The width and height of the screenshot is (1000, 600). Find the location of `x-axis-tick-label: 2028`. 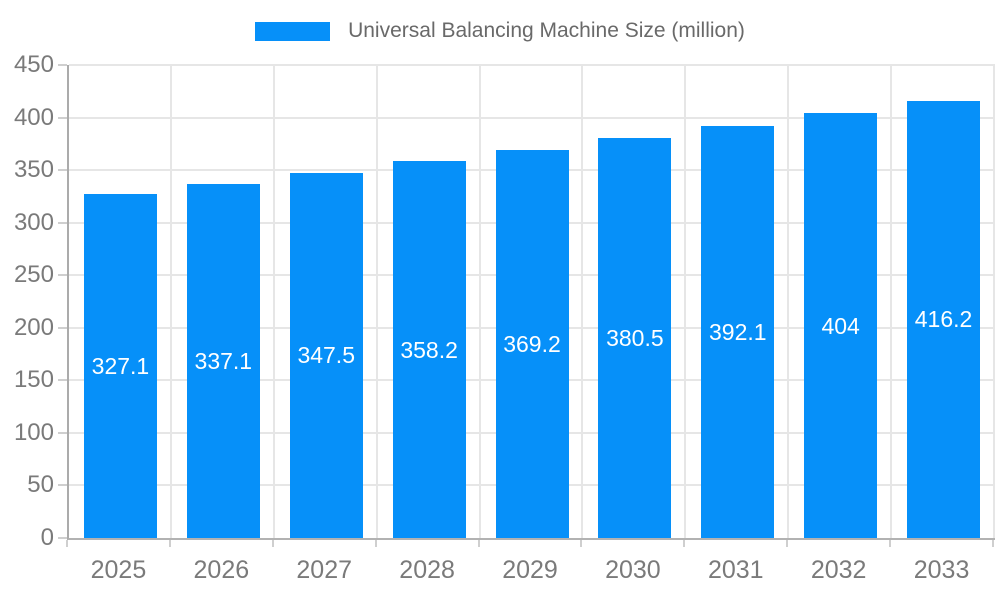

x-axis-tick-label: 2028 is located at coordinates (427, 570).